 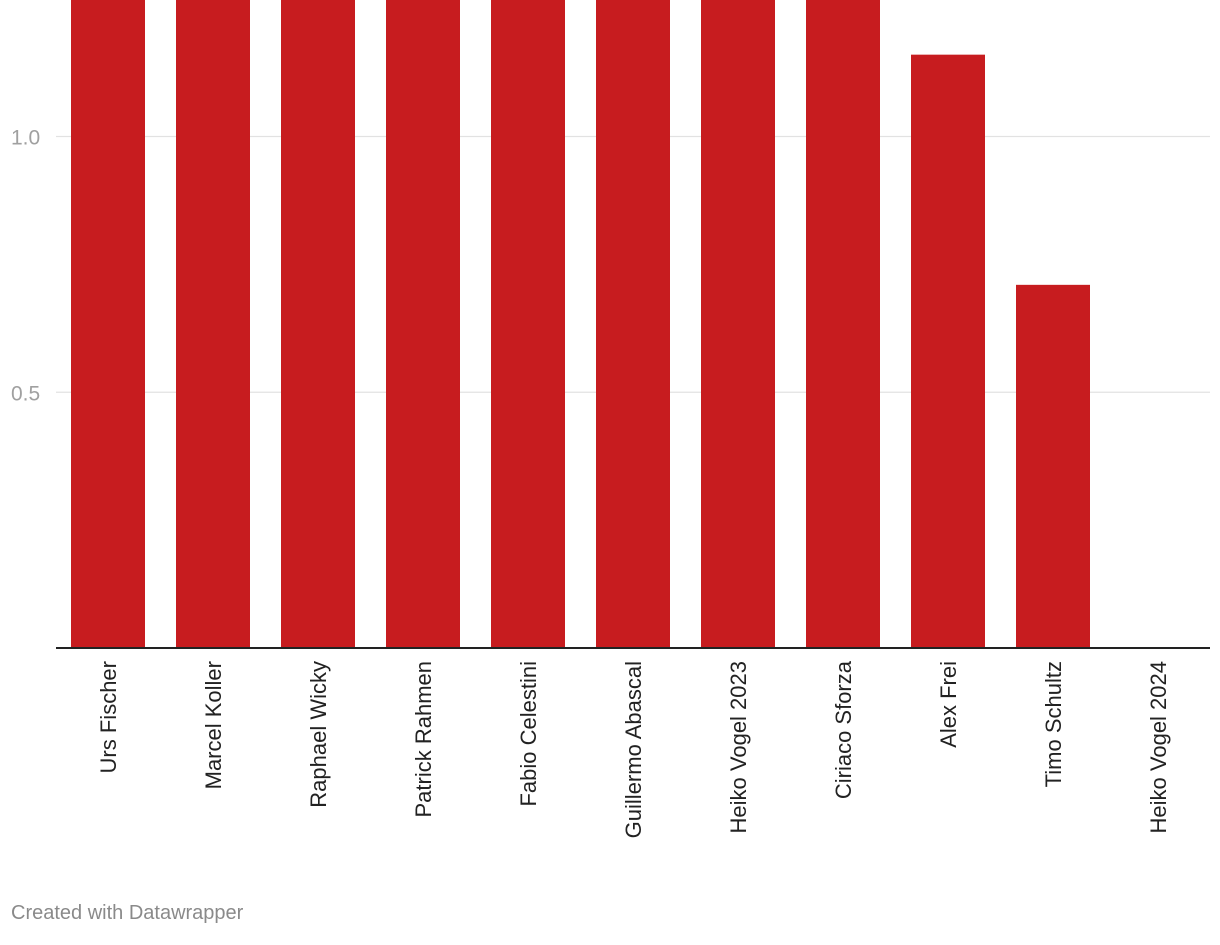 I want to click on x-tick-label: Timo Schultz, so click(x=1053, y=724).